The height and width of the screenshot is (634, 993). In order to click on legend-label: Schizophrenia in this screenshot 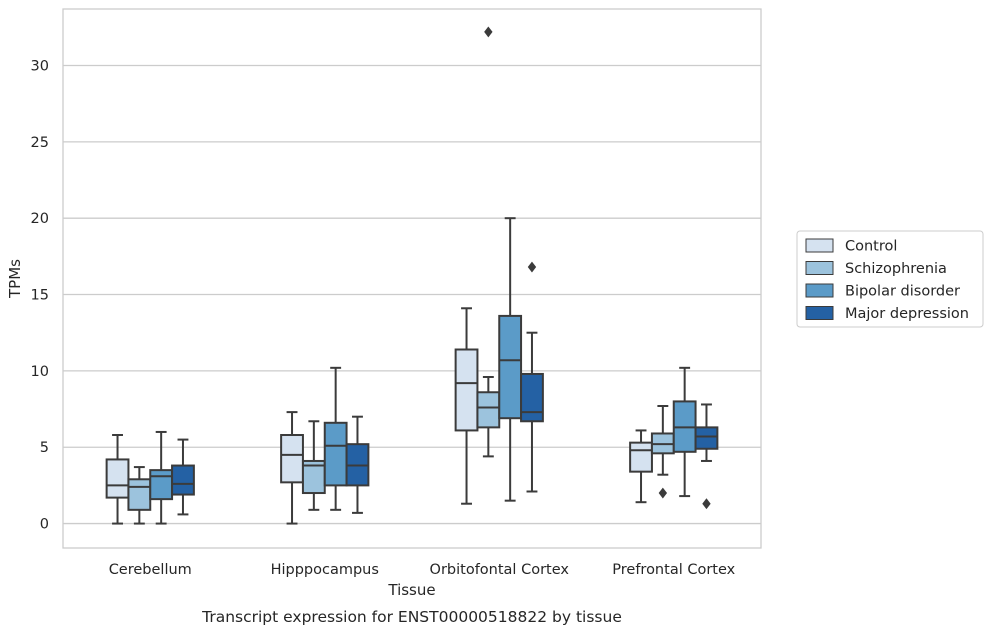, I will do `click(896, 269)`.